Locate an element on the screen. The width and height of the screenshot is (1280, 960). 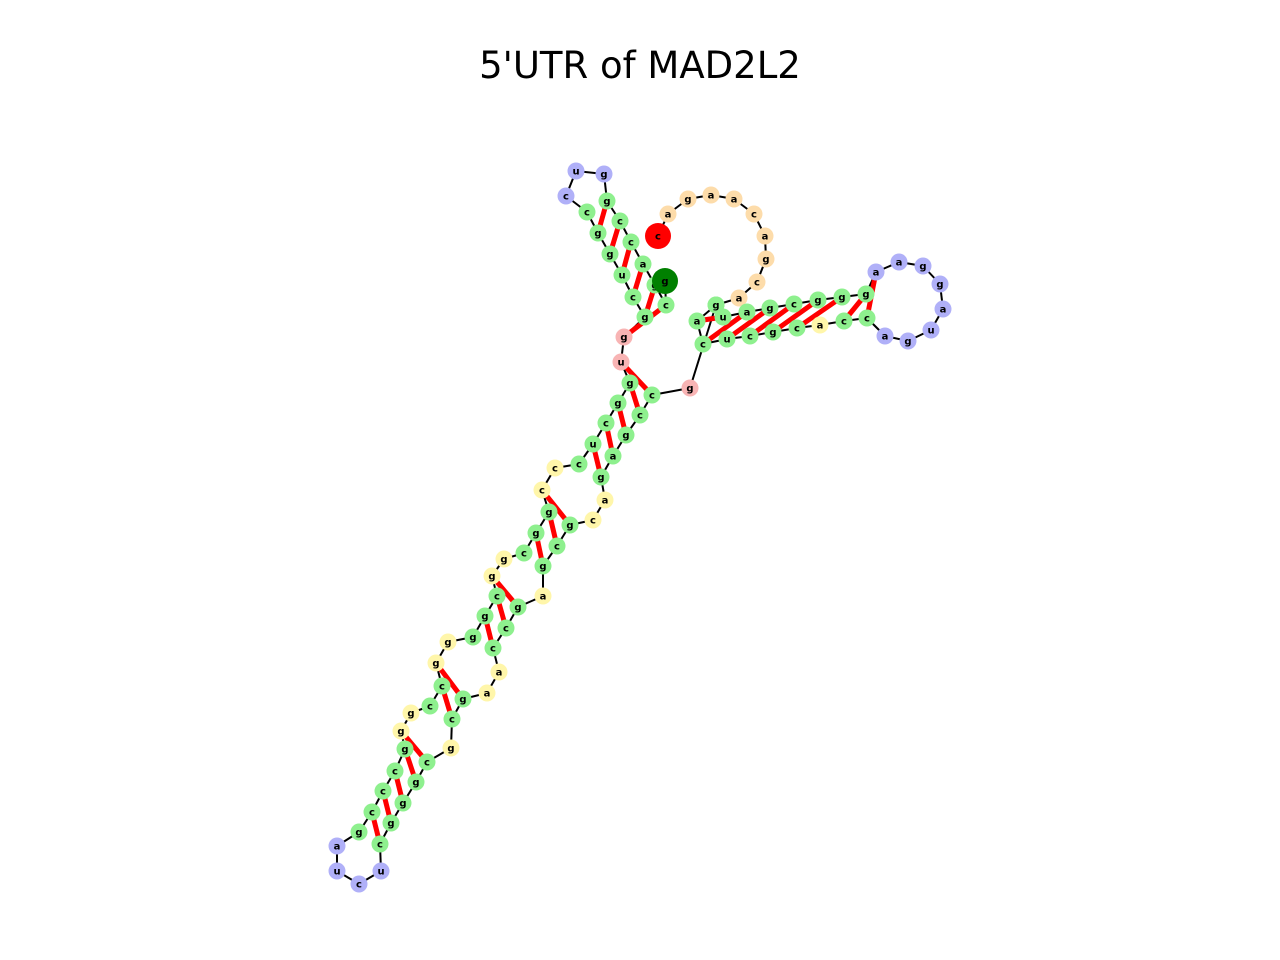
base-pair-bond is located at coordinates (795, 316).